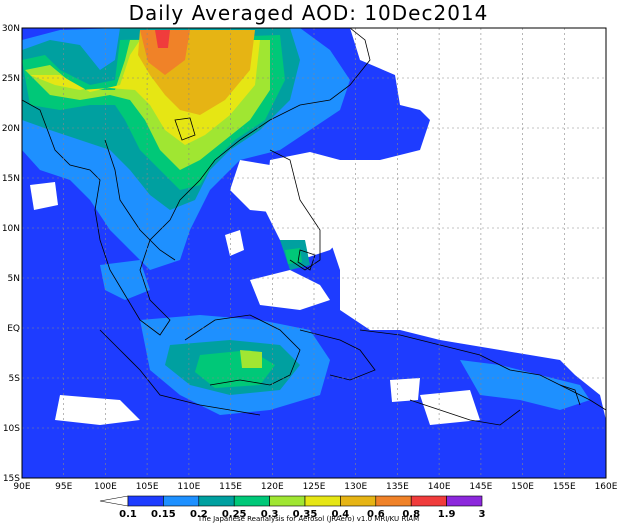 Image resolution: width=617 pixels, height=527 pixels. I want to click on y-tick-label: EQ, so click(13, 329).